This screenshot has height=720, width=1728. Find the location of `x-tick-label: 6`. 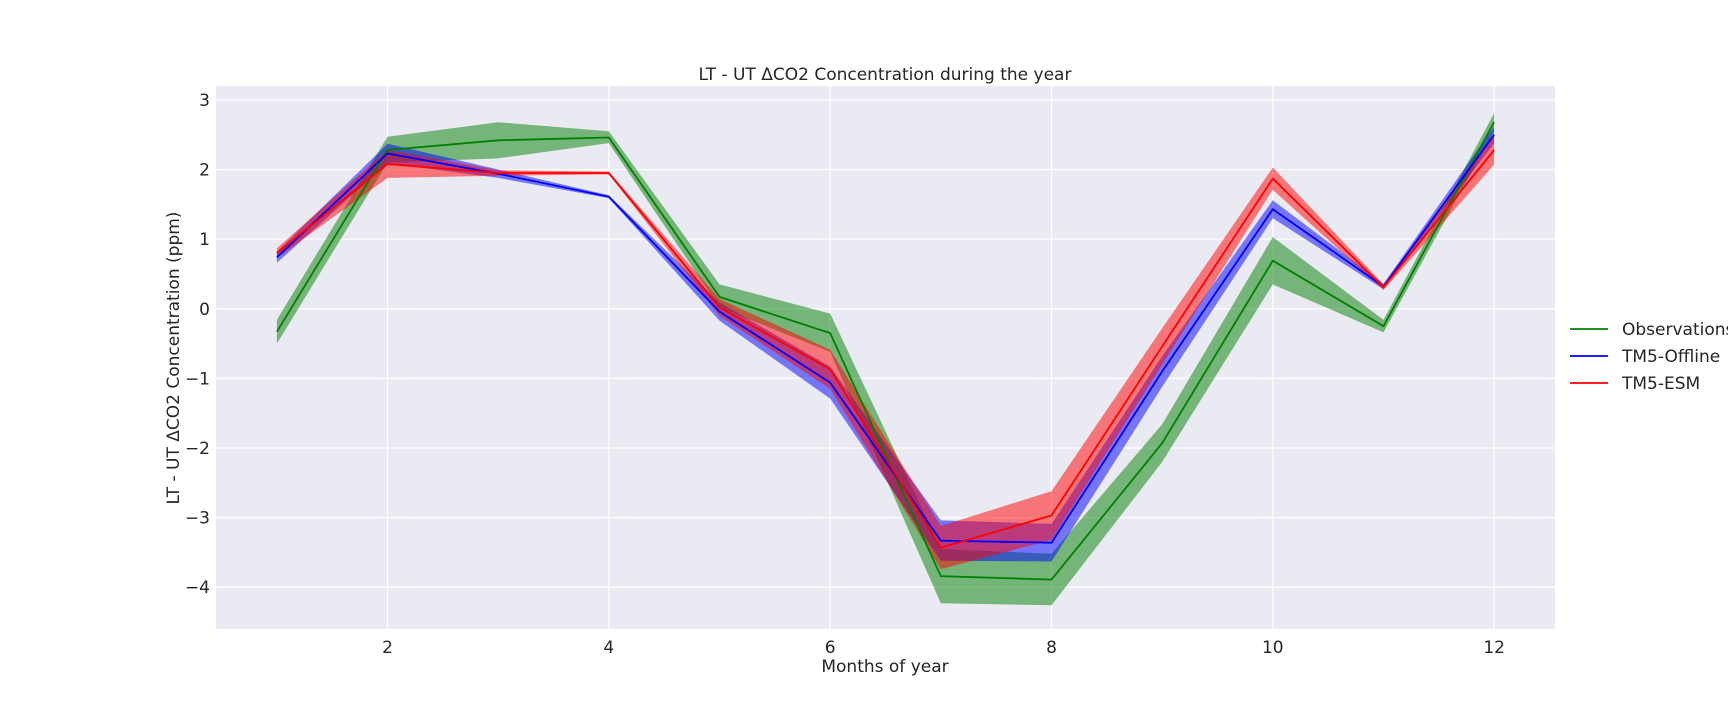

x-tick-label: 6 is located at coordinates (830, 648).